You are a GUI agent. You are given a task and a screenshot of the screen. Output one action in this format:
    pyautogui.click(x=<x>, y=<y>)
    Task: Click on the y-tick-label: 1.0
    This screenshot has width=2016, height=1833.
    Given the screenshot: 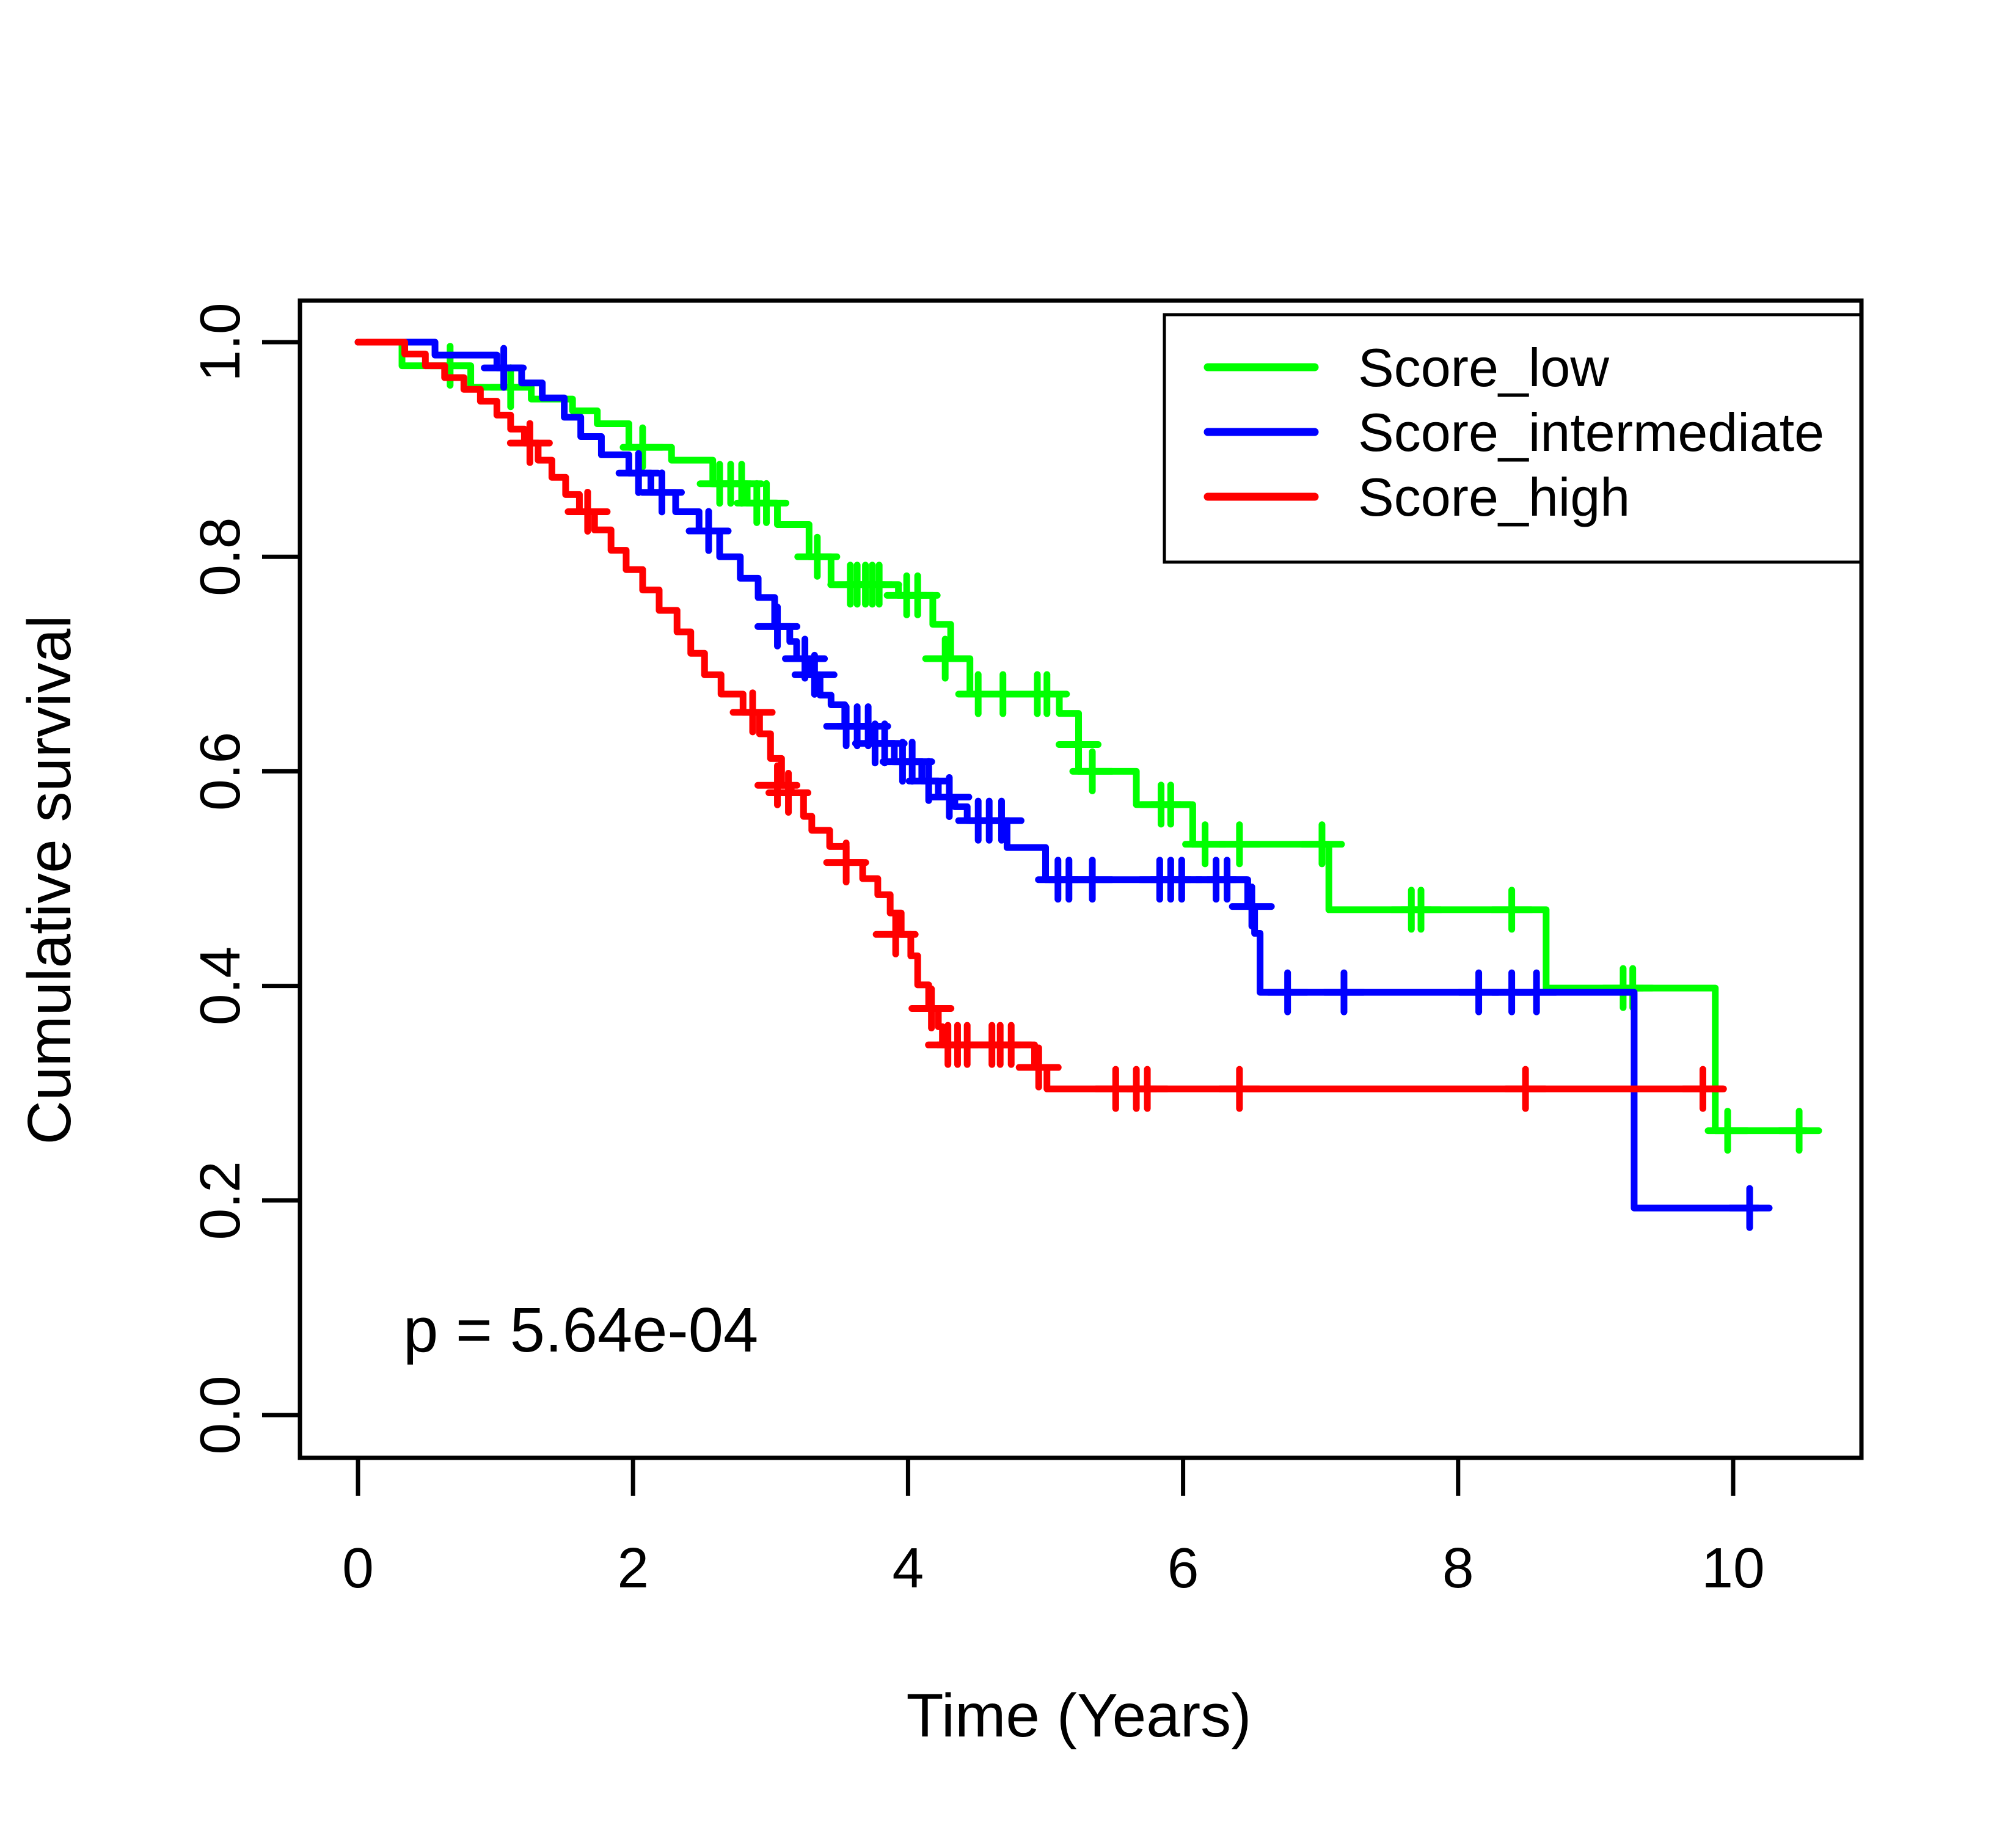 What is the action you would take?
    pyautogui.click(x=220, y=341)
    